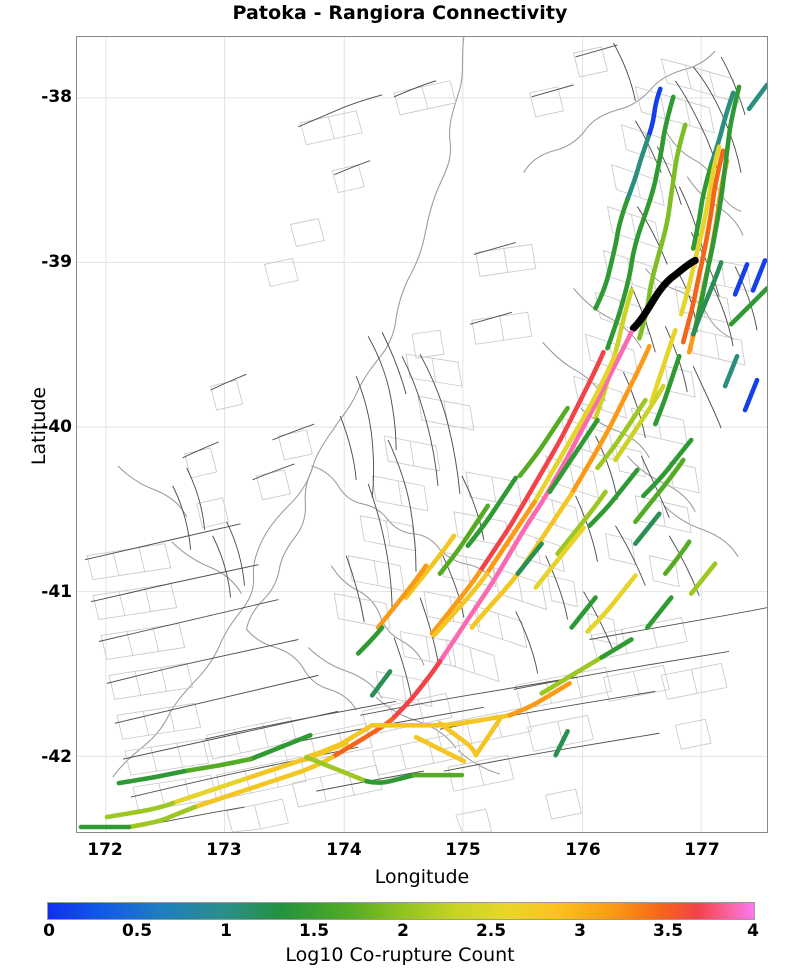 The height and width of the screenshot is (980, 800). I want to click on colorbar-tick: 1, so click(226, 931).